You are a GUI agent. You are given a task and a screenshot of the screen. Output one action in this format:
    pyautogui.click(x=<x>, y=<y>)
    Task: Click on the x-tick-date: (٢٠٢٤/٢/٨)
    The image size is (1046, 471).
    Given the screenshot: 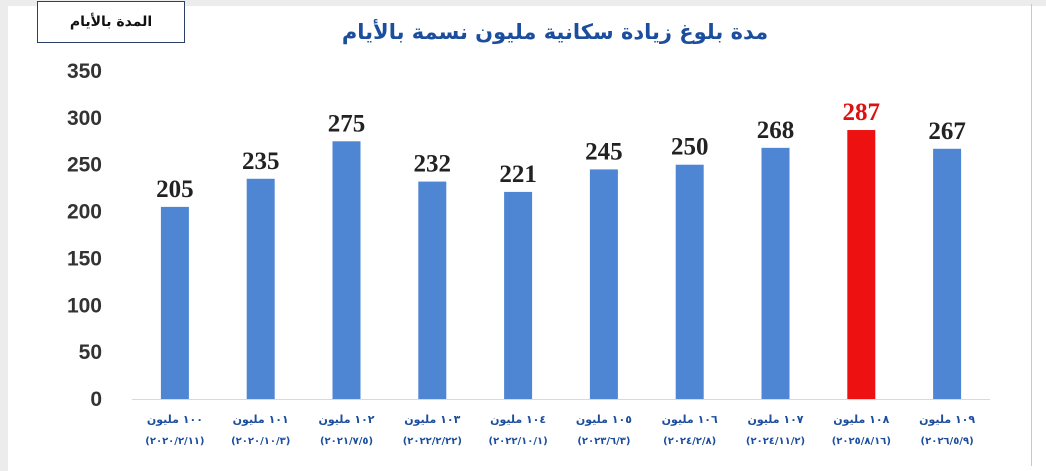 What is the action you would take?
    pyautogui.click(x=689, y=441)
    